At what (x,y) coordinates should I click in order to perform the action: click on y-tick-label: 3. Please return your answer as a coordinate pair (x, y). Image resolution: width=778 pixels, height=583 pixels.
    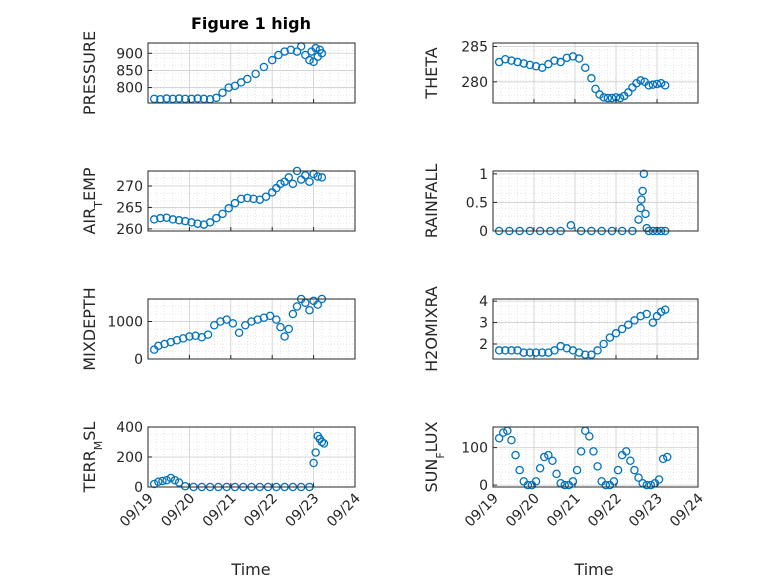
    Looking at the image, I should click on (483, 324).